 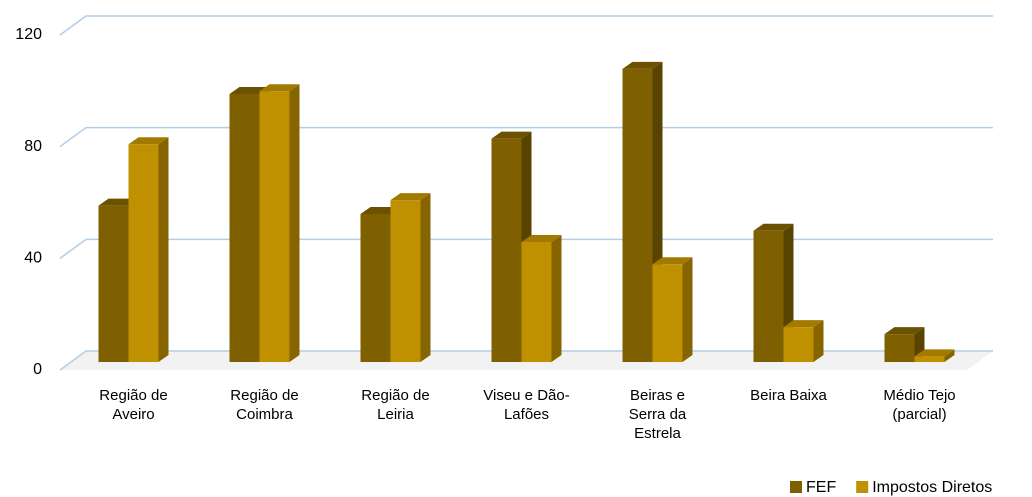 What do you see at coordinates (788, 395) in the screenshot?
I see `x-tick-label: Beira Baixa` at bounding box center [788, 395].